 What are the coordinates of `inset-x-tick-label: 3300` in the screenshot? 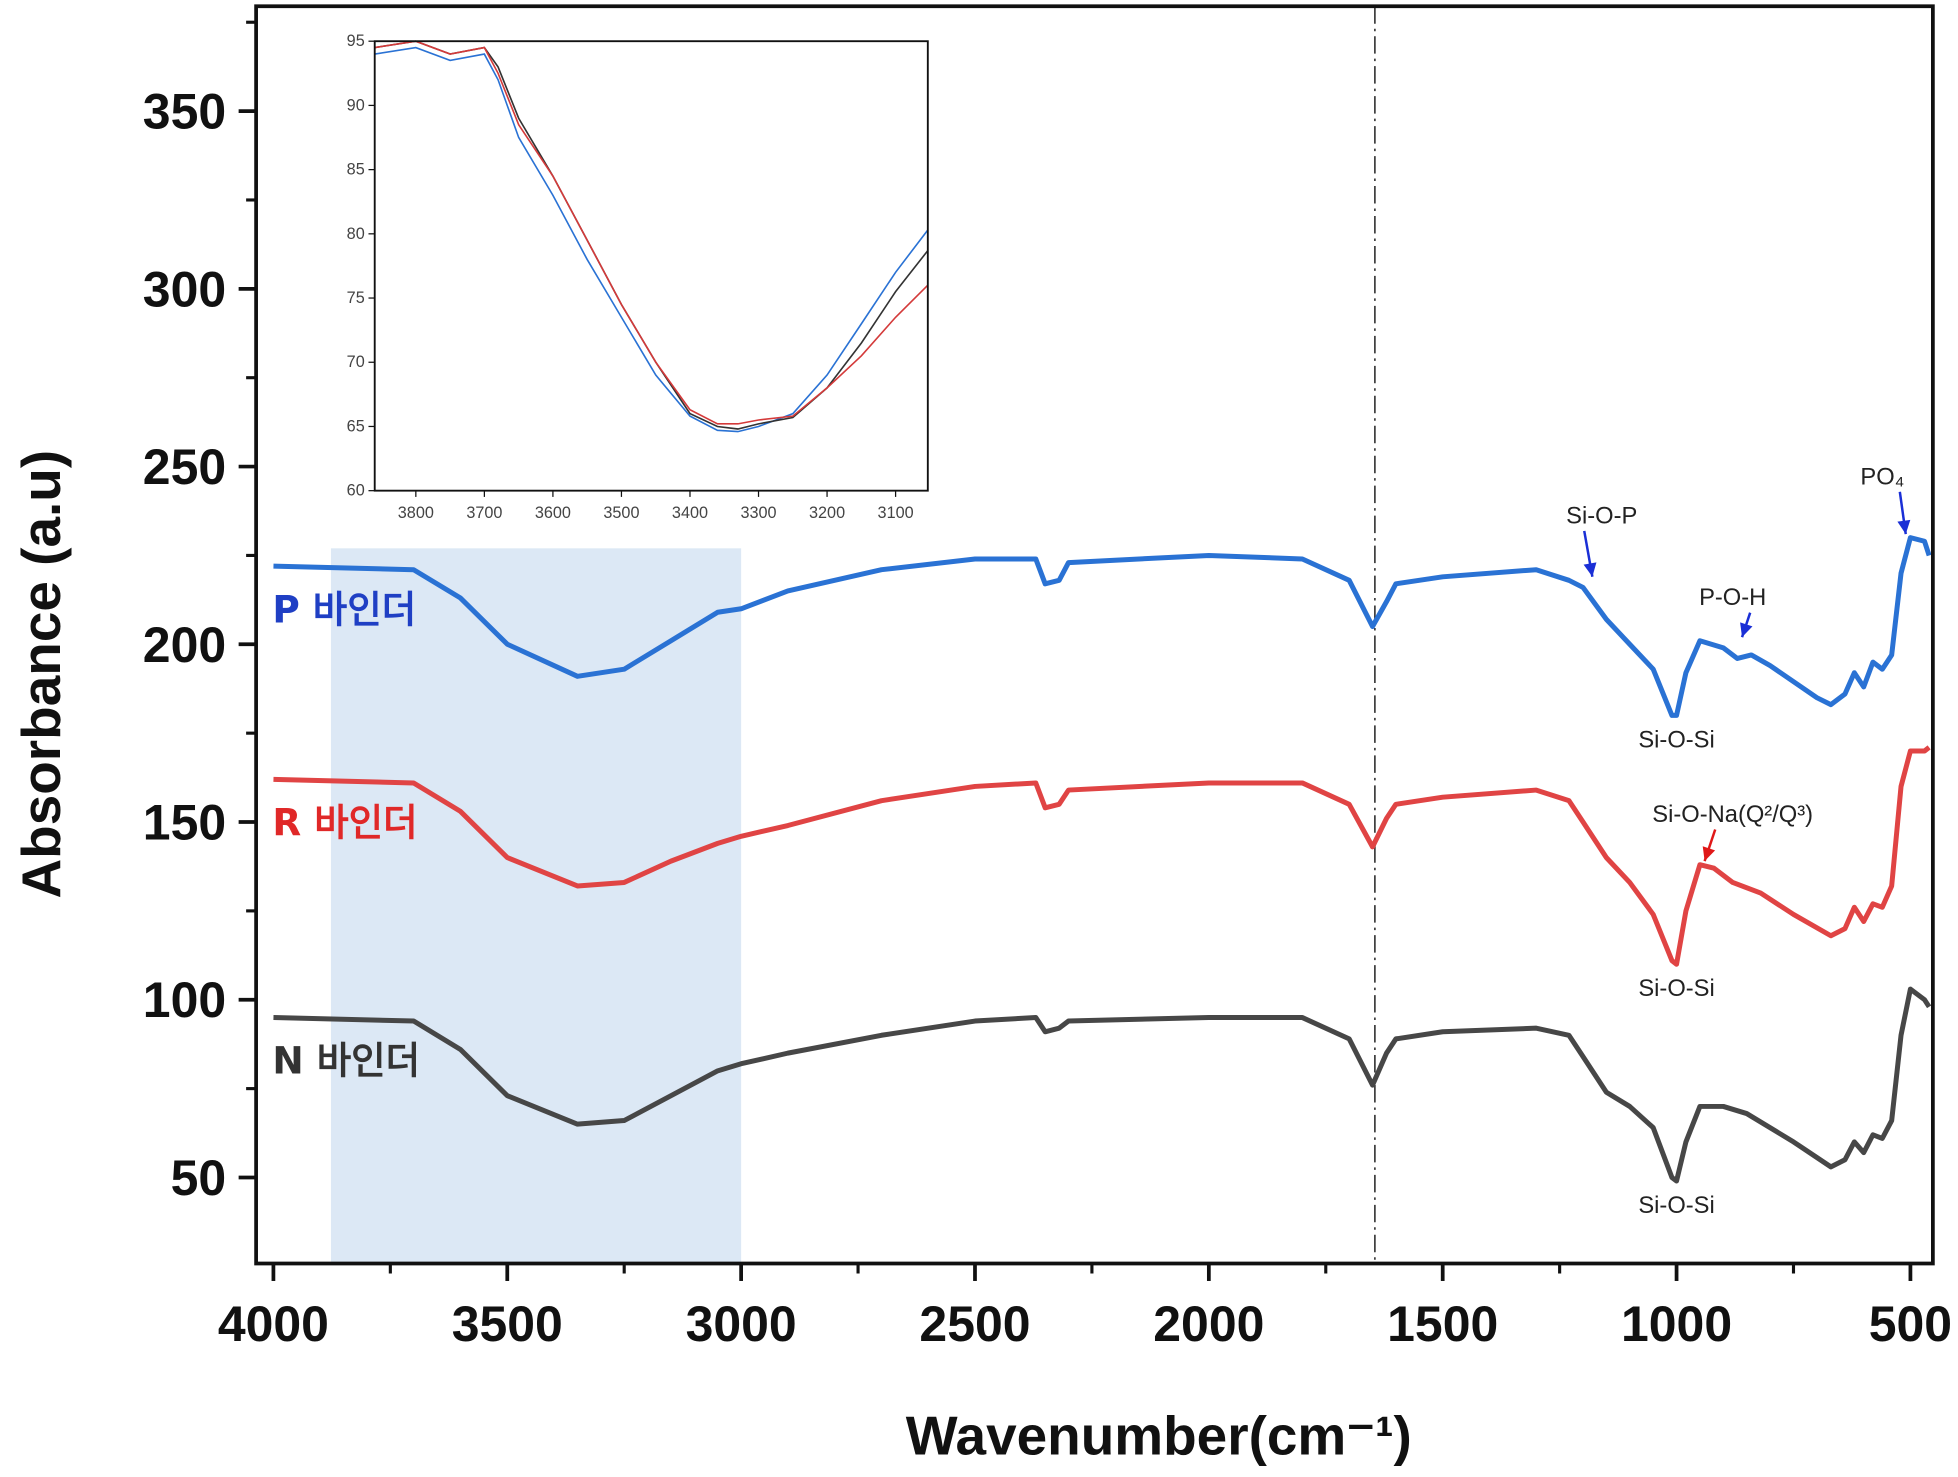 It's located at (758, 513).